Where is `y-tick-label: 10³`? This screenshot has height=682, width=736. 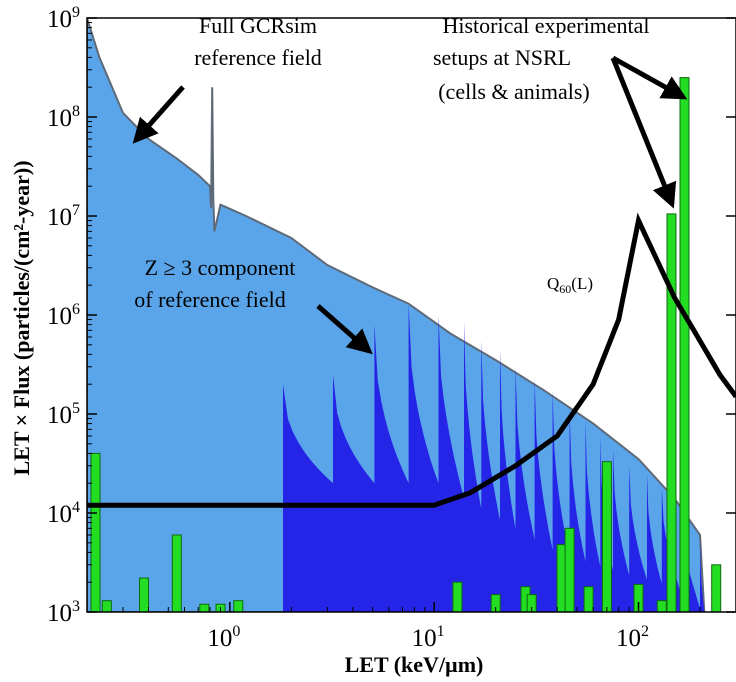
y-tick-label: 10³ is located at coordinates (63, 612).